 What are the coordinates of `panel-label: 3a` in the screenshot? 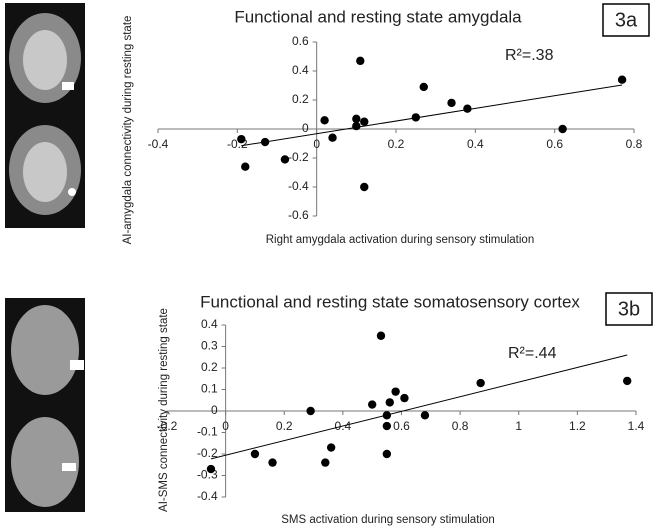 It's located at (626, 20).